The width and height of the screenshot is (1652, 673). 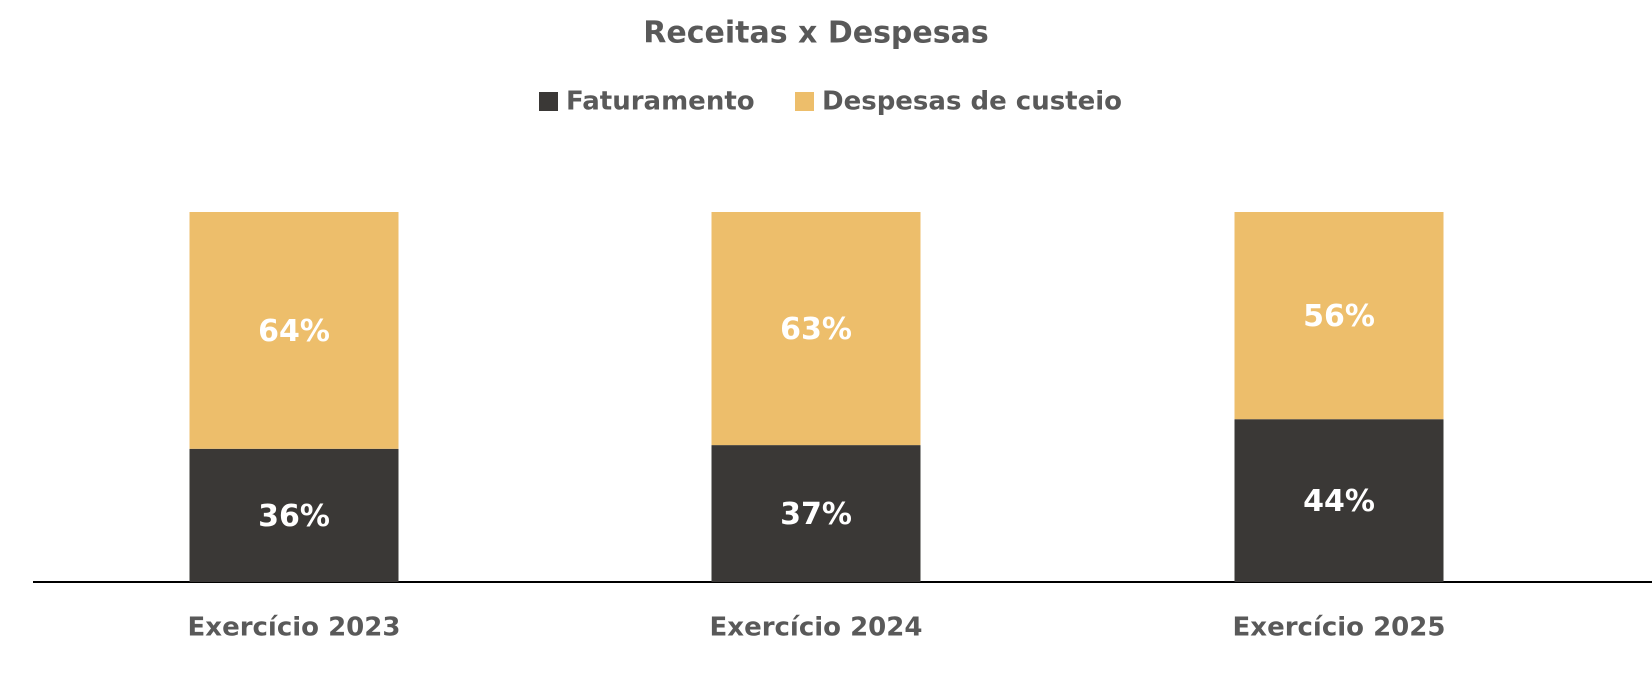 What do you see at coordinates (972, 102) in the screenshot?
I see `legend-label: Despesas de custeio` at bounding box center [972, 102].